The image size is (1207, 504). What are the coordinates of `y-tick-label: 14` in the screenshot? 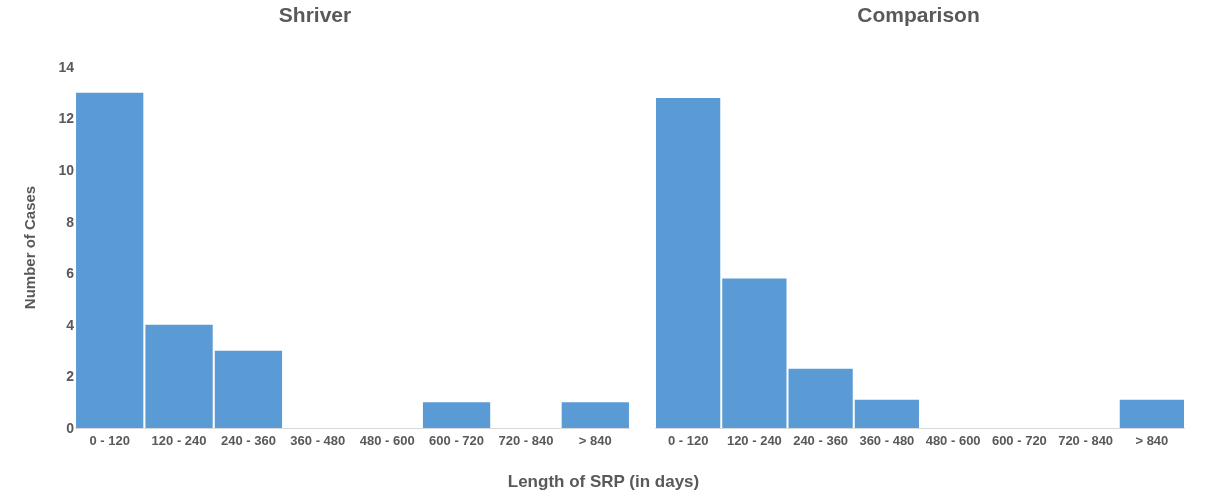 It's located at (66, 66).